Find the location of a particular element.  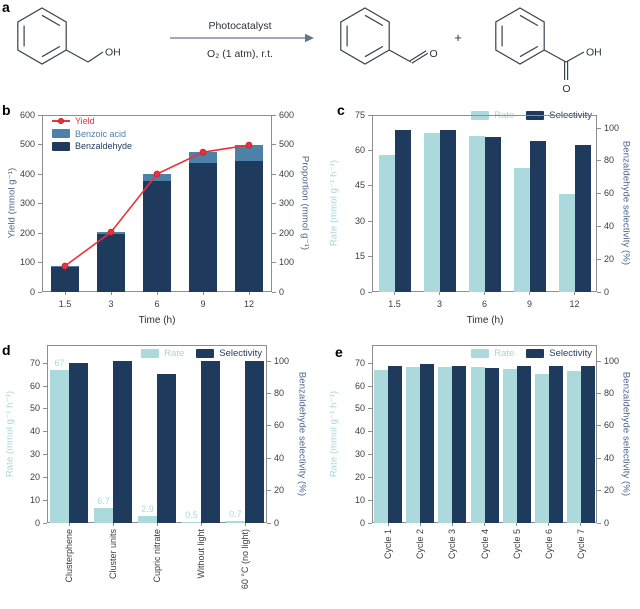

y-tick-label-left: 500 is located at coordinates (27, 144).